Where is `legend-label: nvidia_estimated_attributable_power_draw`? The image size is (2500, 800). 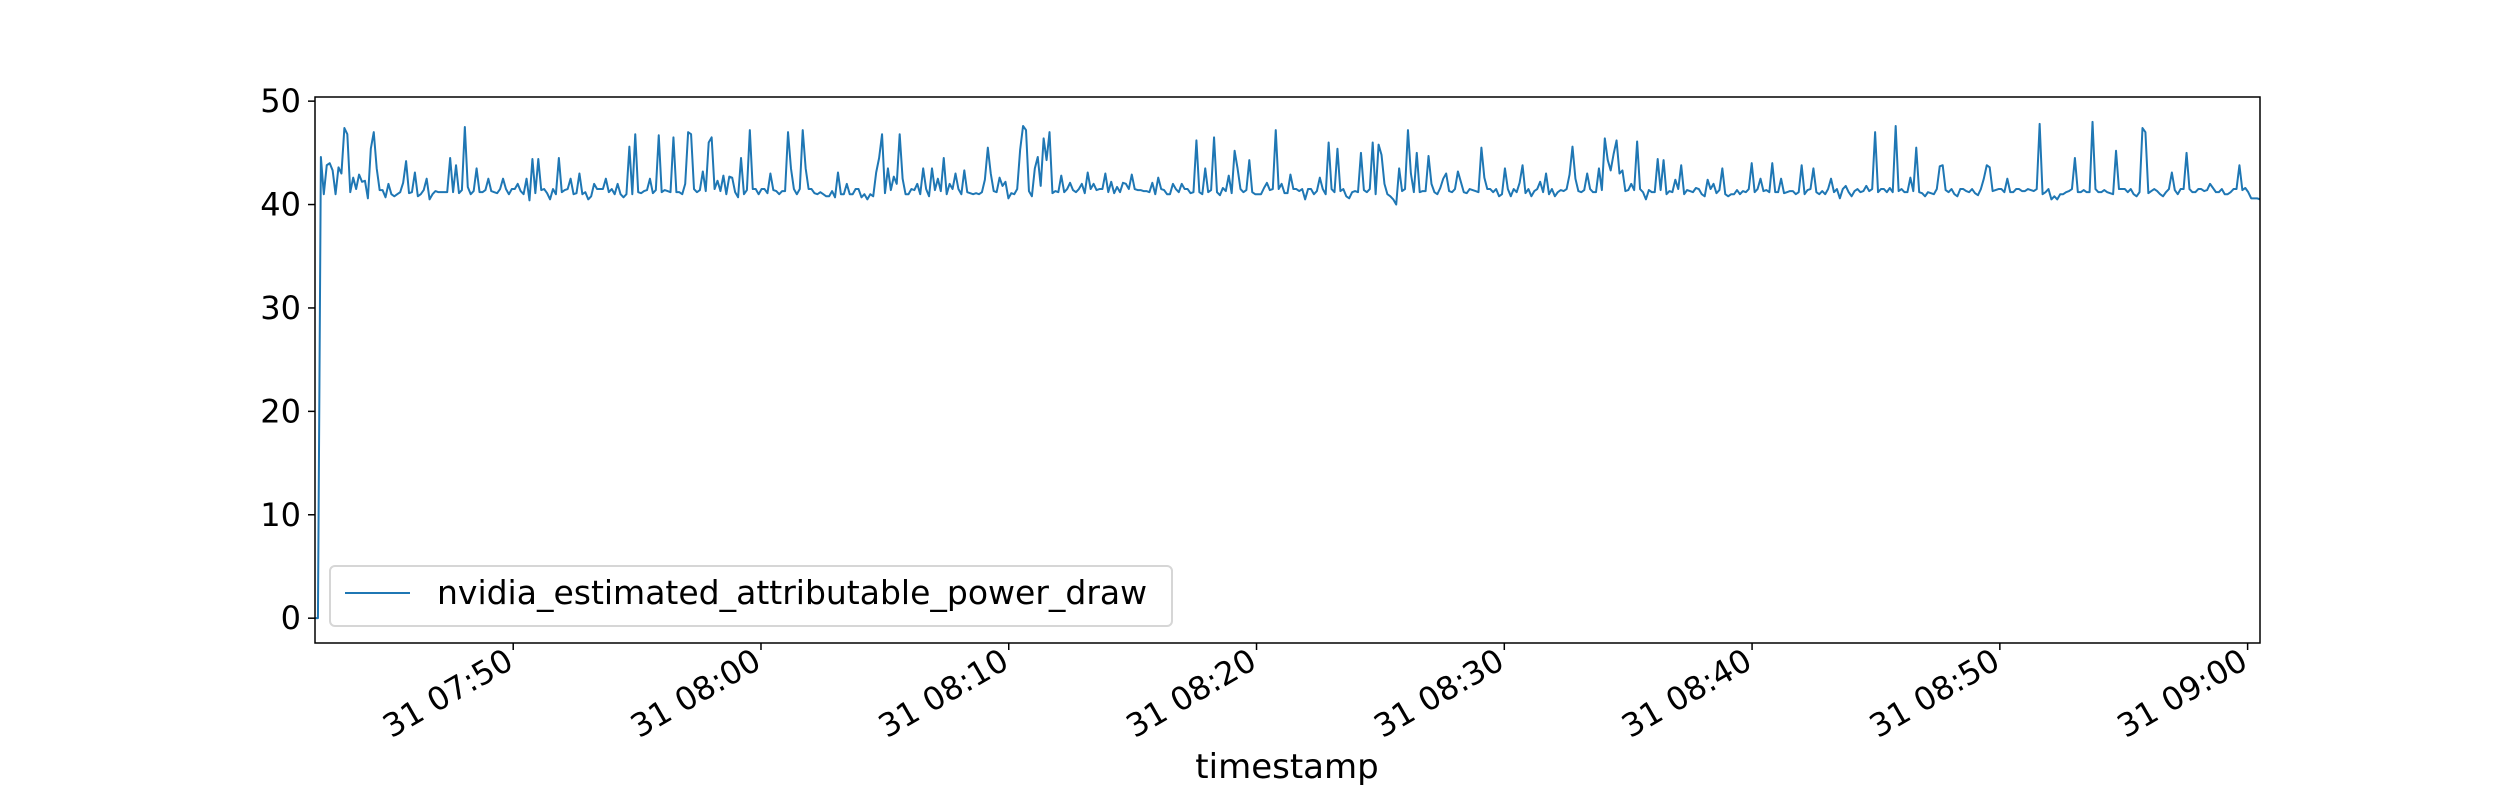 legend-label: nvidia_estimated_attributable_power_draw is located at coordinates (792, 592).